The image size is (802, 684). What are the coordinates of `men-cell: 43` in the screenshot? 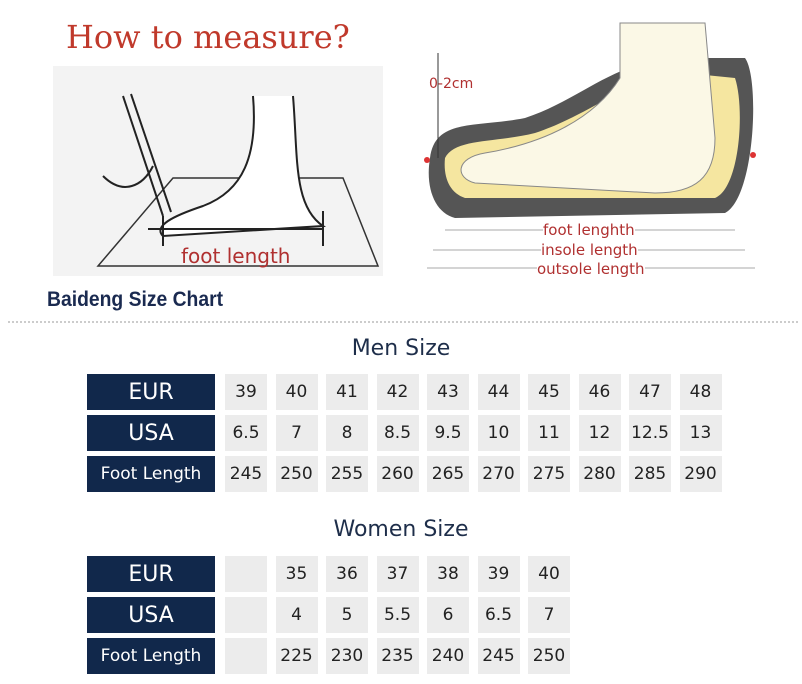 It's located at (448, 392).